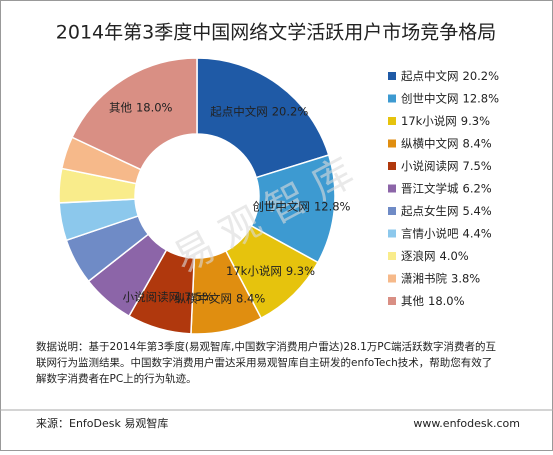 Image resolution: width=553 pixels, height=455 pixels. Describe the element at coordinates (424, 278) in the screenshot. I see `legend-name: 潇湘书院` at that location.